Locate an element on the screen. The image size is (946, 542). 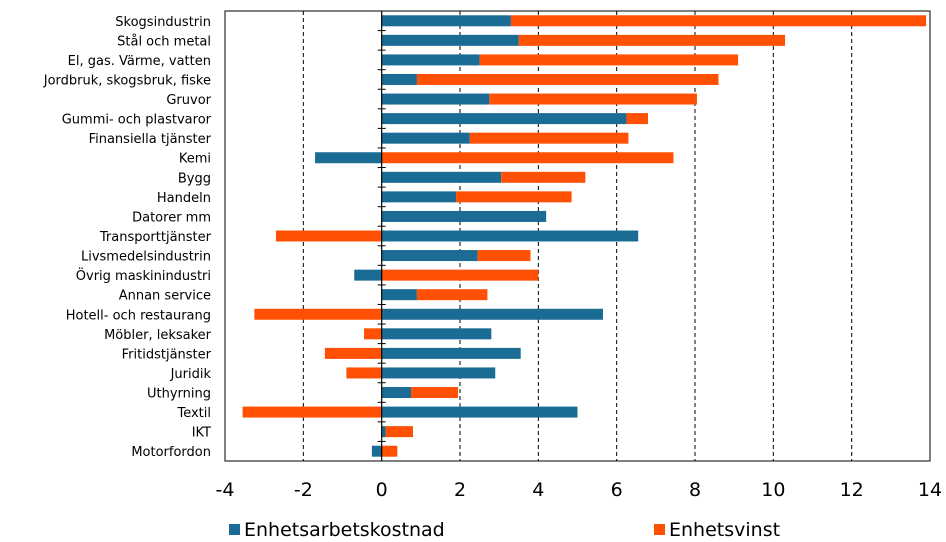
x-tick-label: -4 is located at coordinates (225, 490).